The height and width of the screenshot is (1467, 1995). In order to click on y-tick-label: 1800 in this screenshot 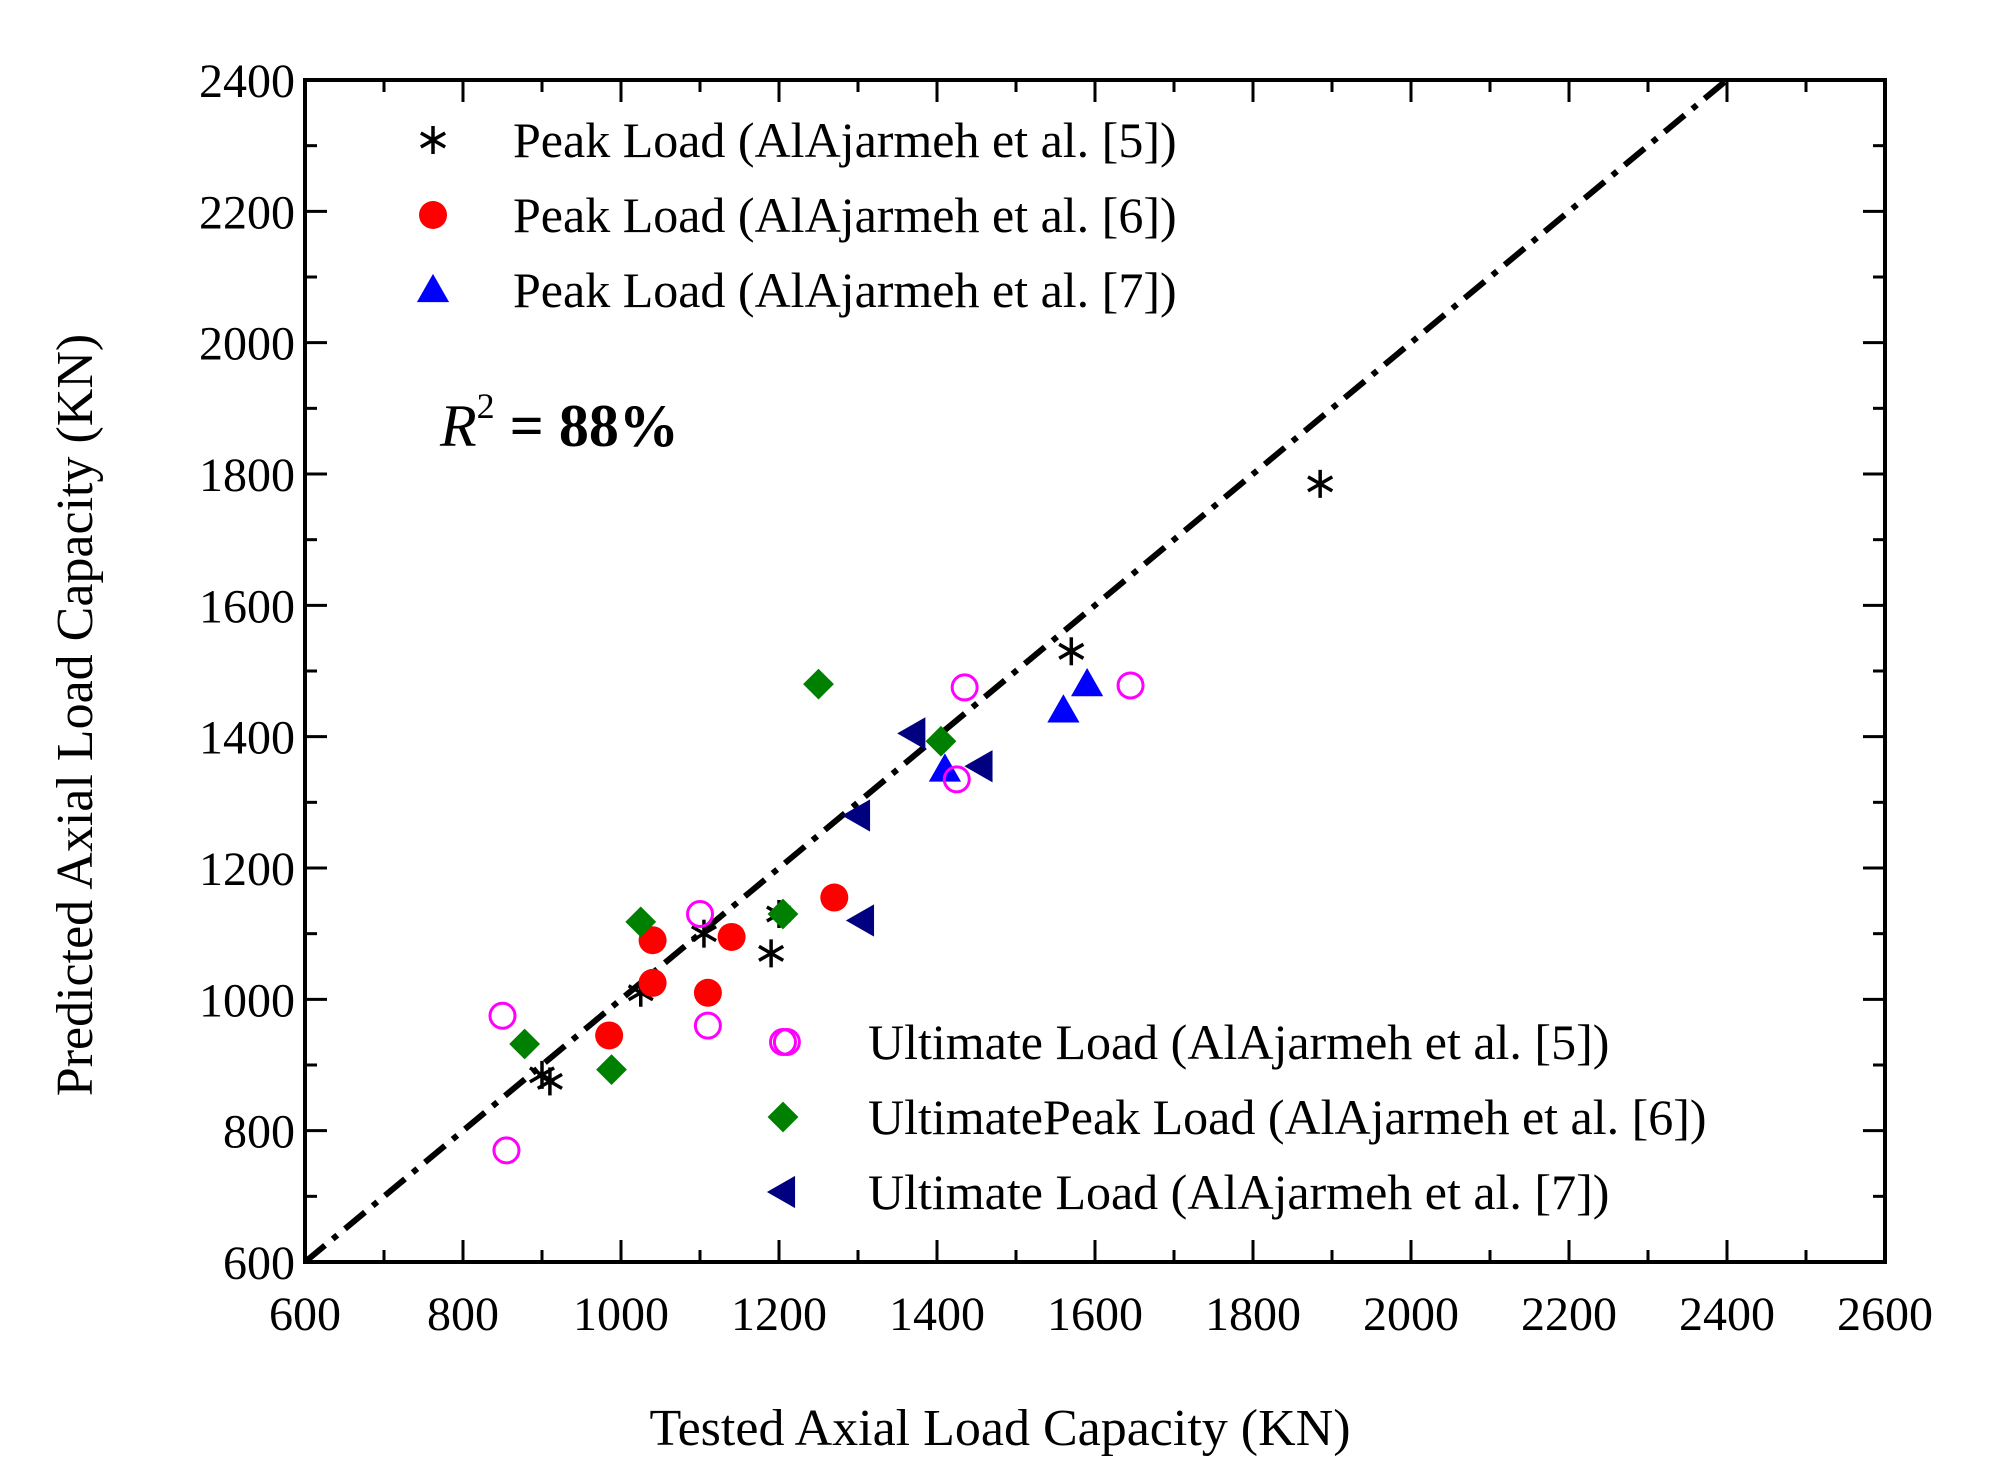, I will do `click(247, 475)`.